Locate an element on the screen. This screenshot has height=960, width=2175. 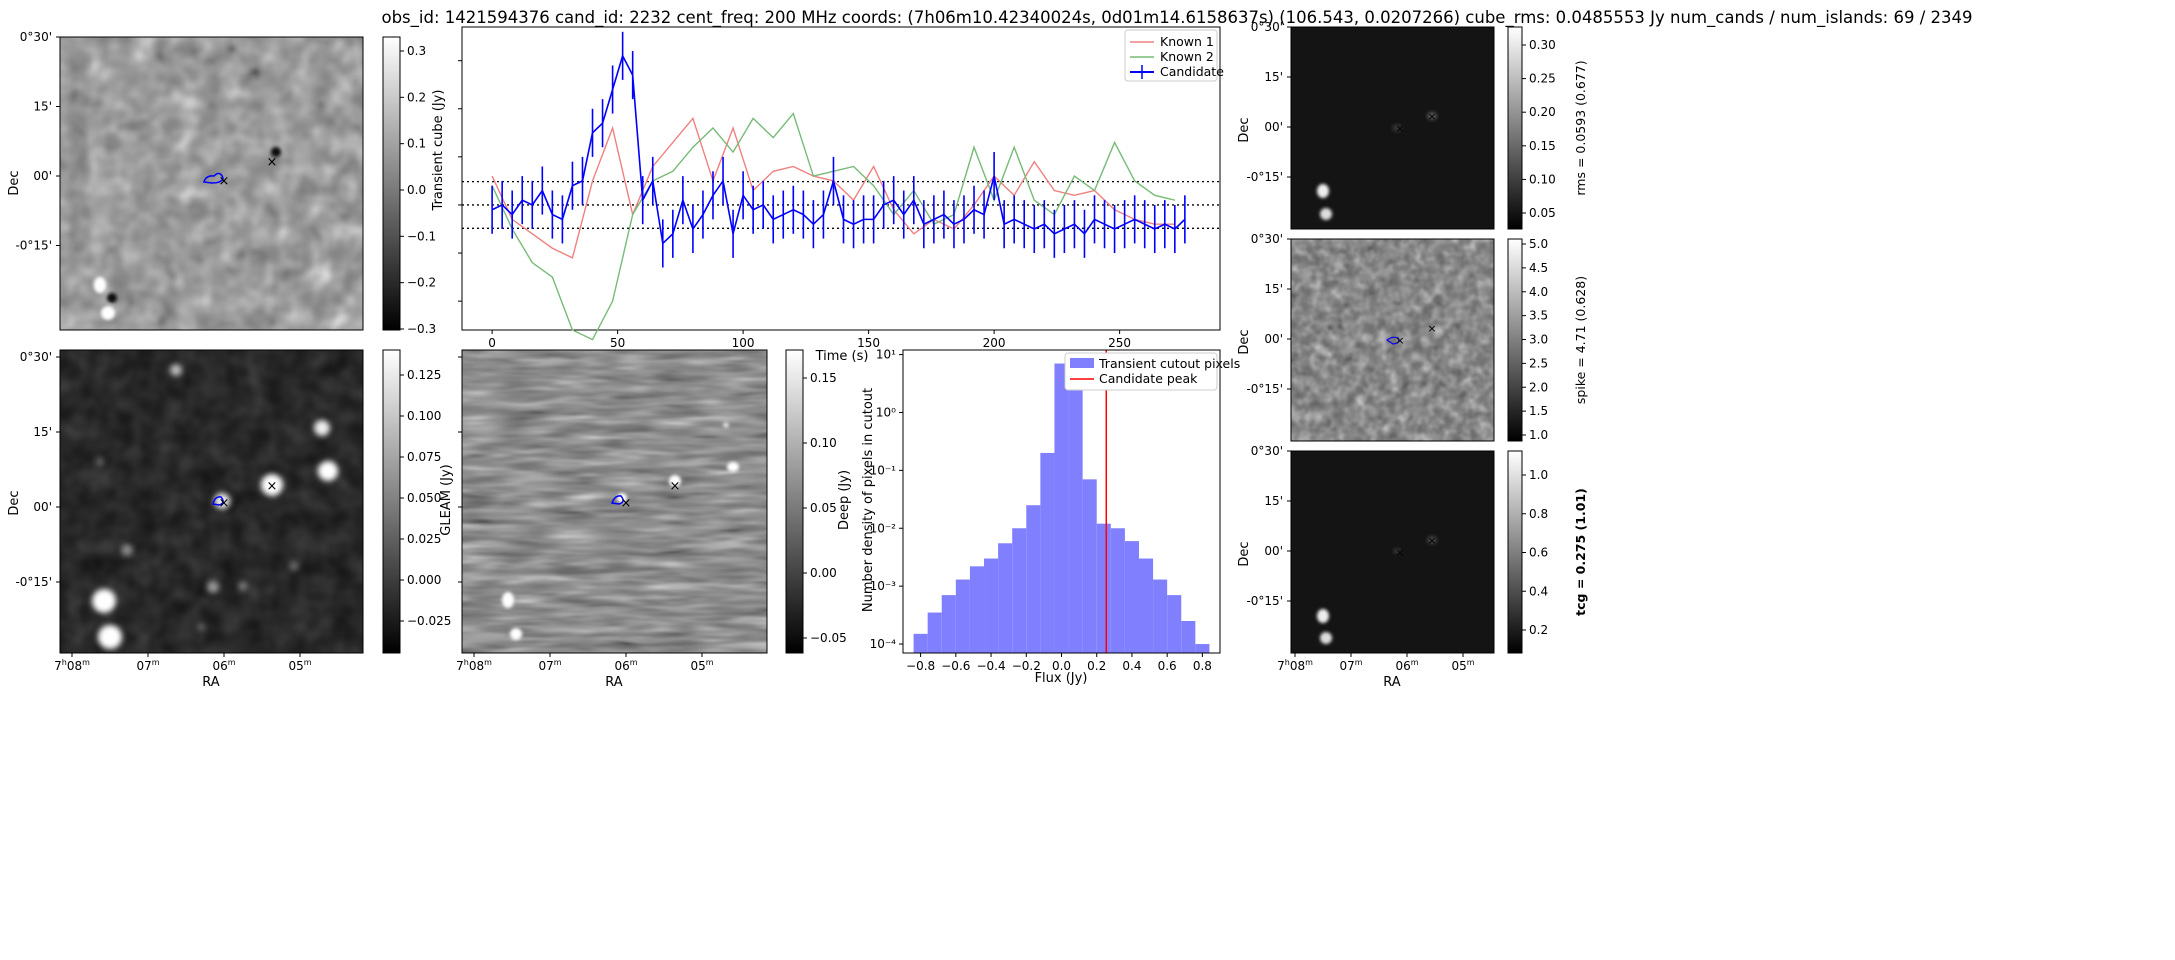
deep-colorbar-label: Deep (Jy) is located at coordinates (844, 500).